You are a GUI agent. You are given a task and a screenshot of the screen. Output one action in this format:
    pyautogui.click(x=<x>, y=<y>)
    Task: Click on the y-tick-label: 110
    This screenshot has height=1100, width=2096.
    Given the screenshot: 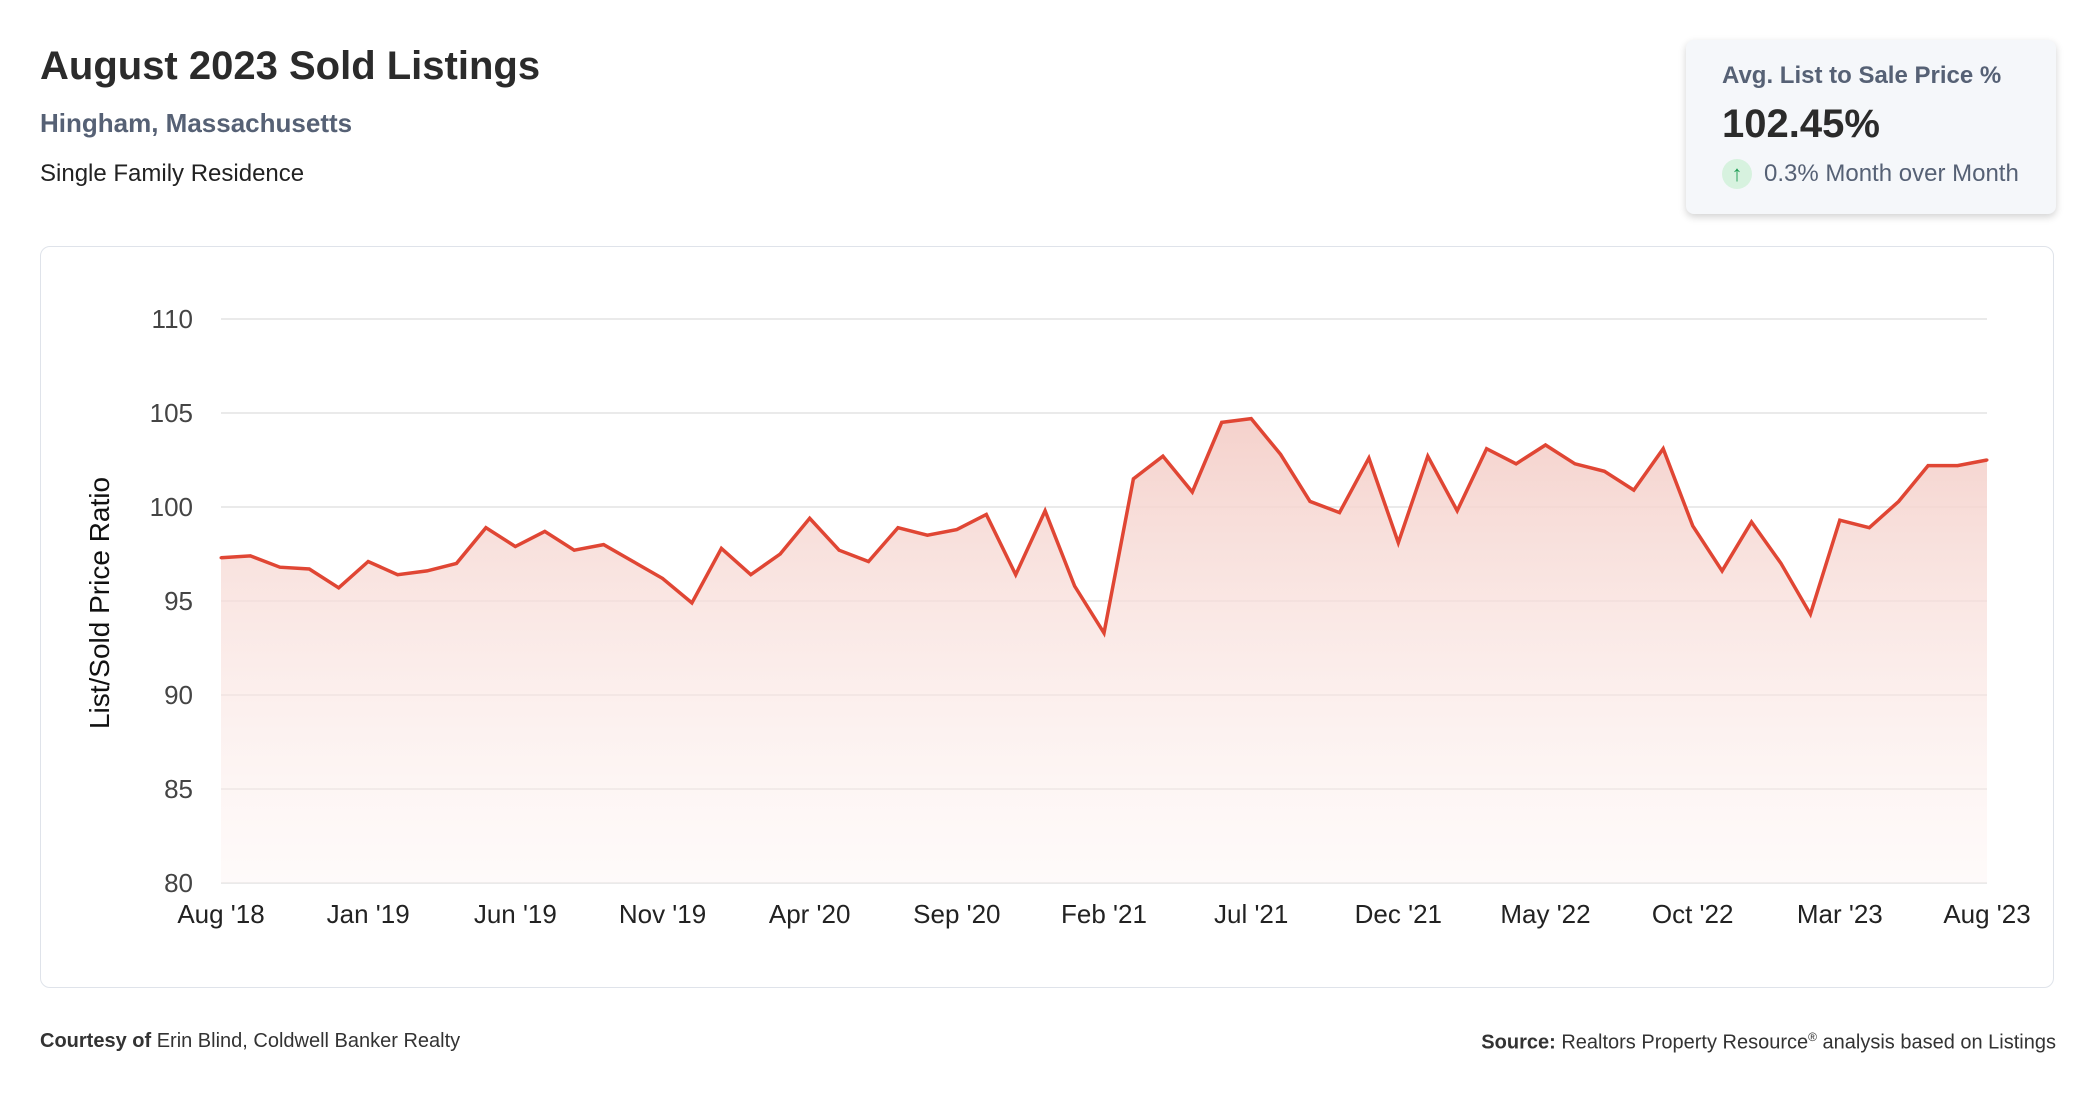 What is the action you would take?
    pyautogui.click(x=172, y=319)
    